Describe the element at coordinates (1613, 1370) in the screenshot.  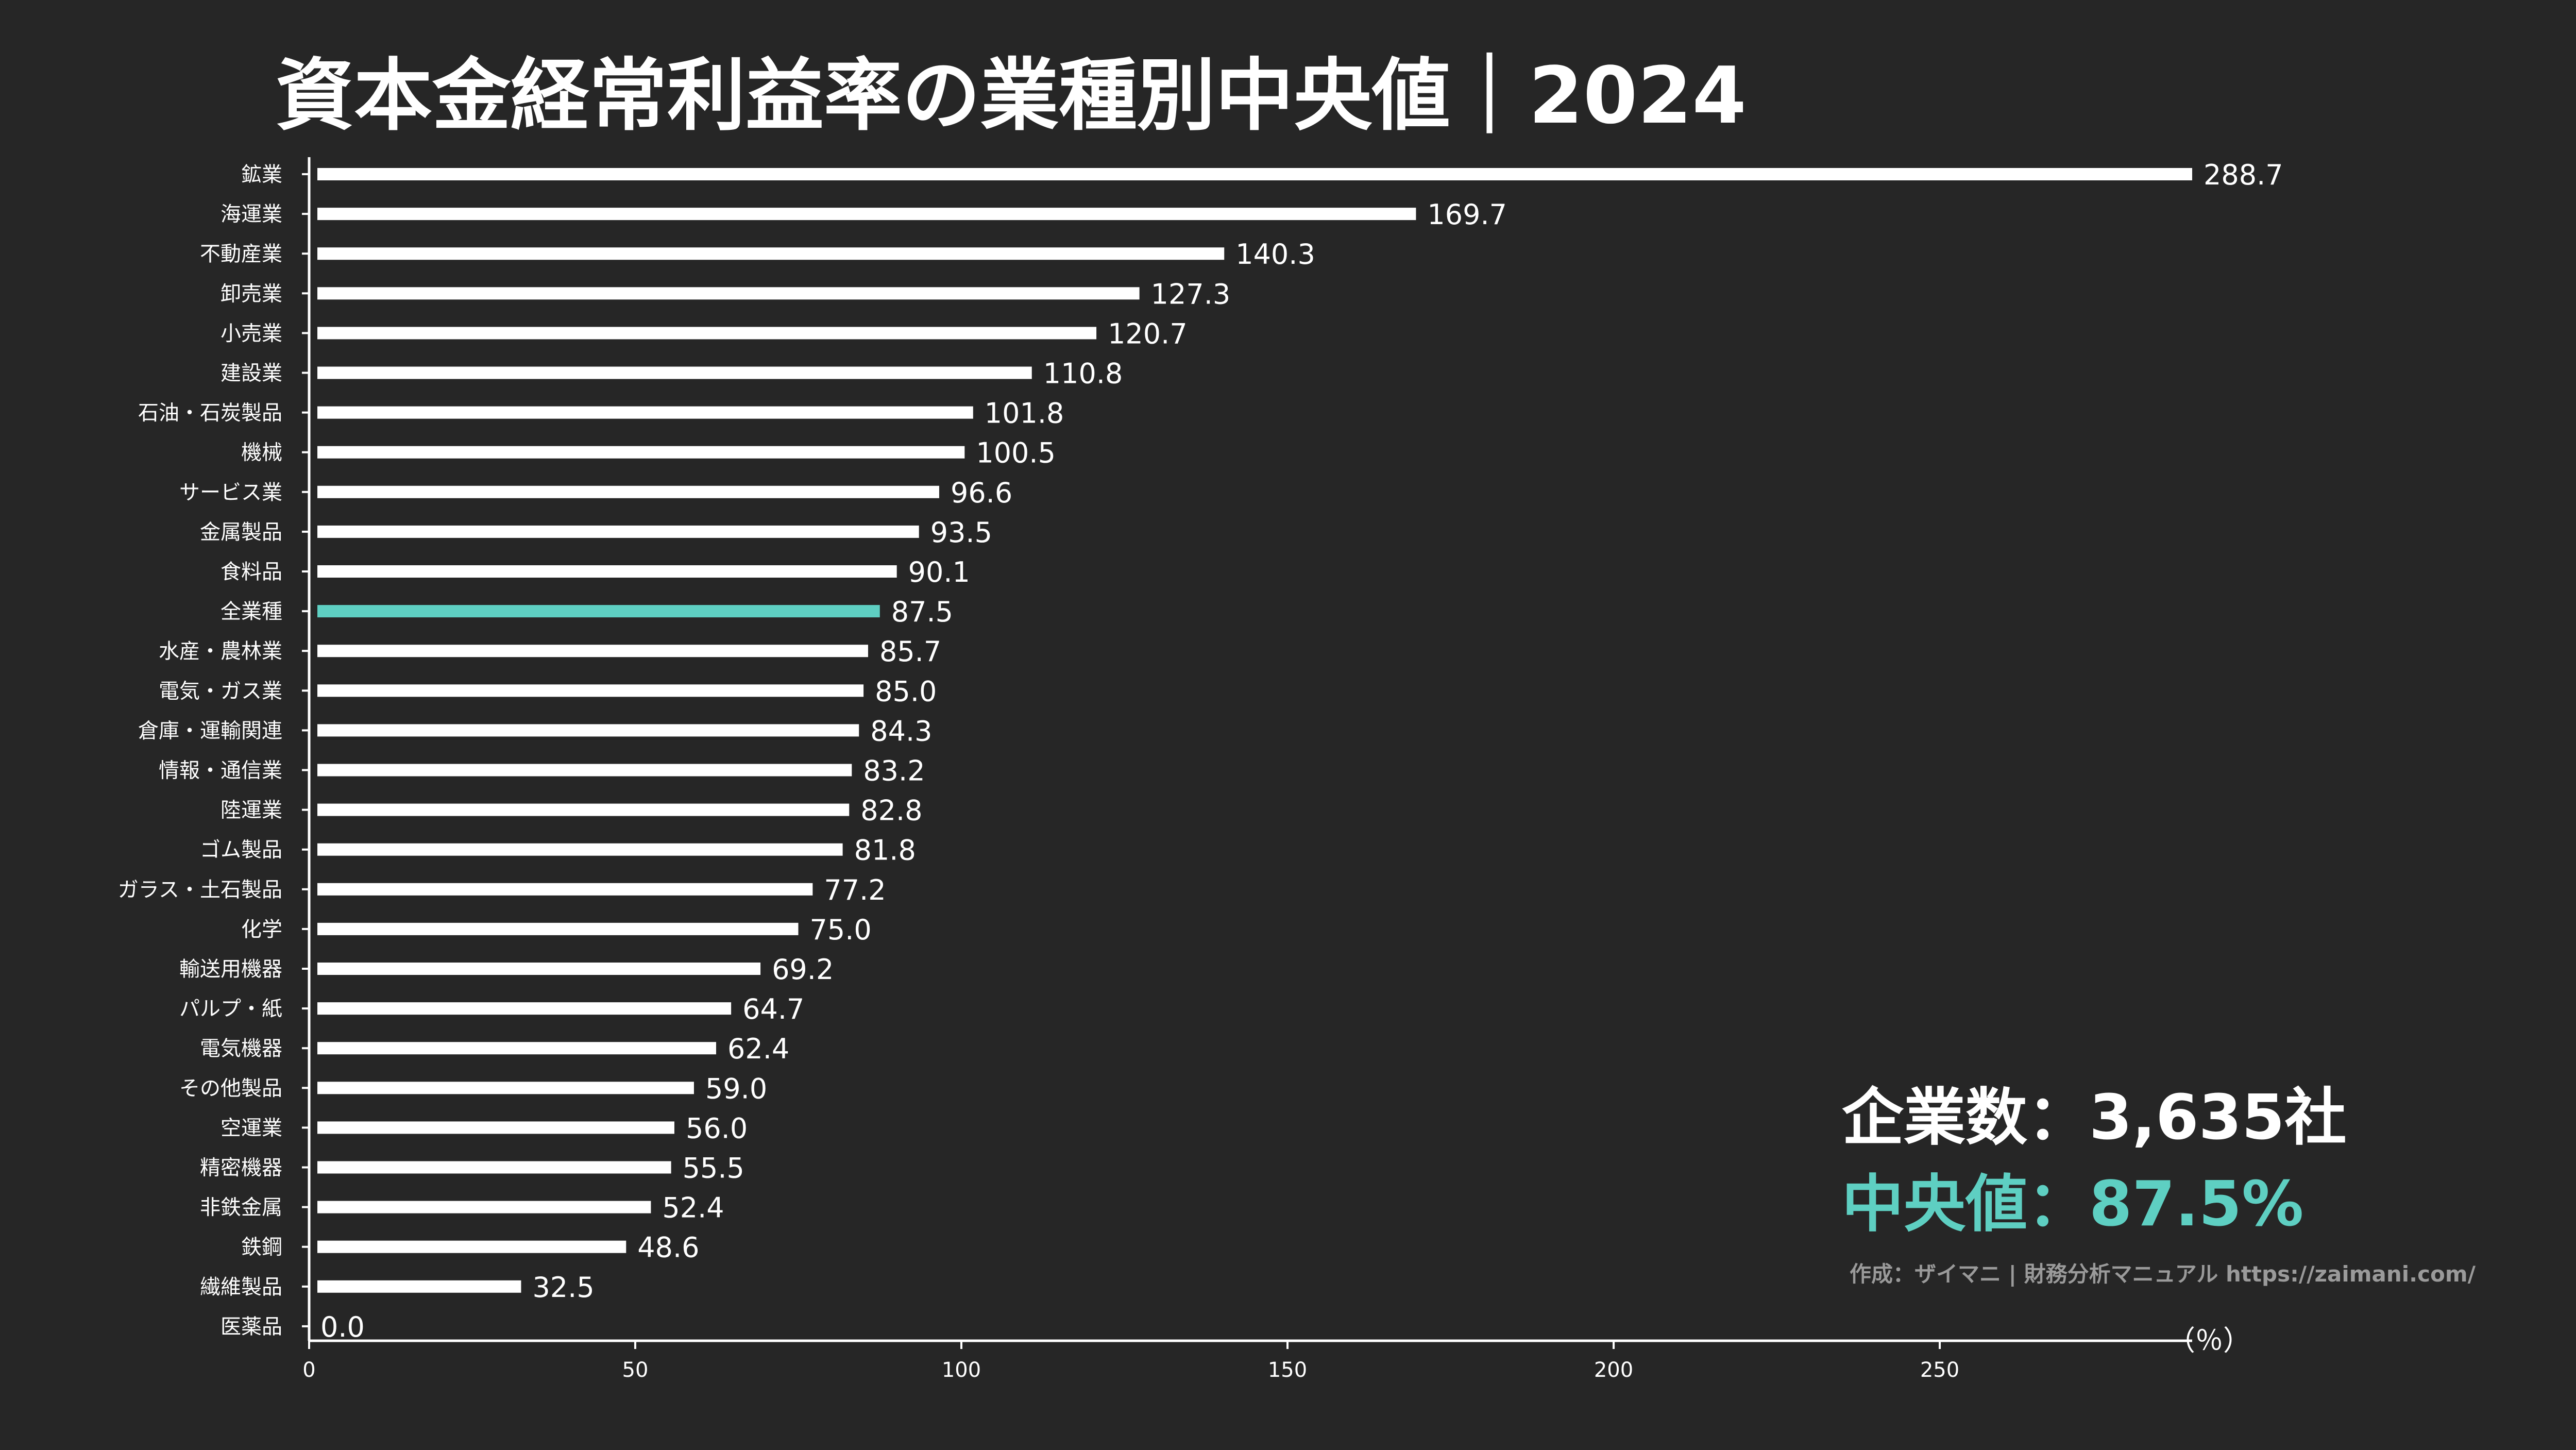
I see `x-tick-label: 200` at that location.